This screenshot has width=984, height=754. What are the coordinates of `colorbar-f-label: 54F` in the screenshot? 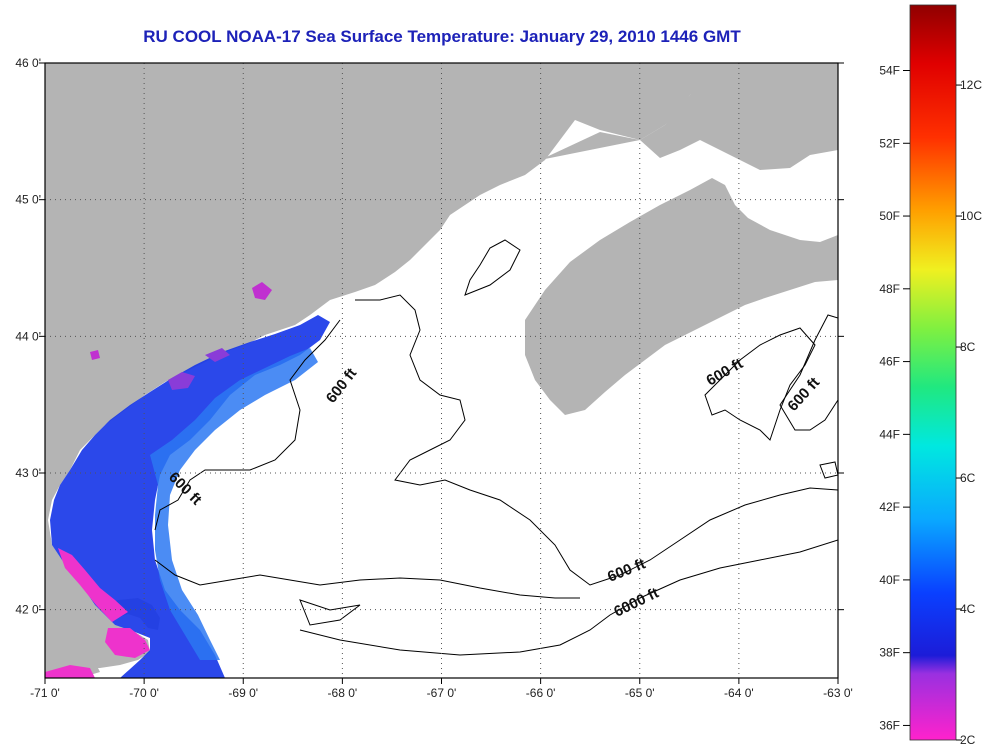 It's located at (889, 70).